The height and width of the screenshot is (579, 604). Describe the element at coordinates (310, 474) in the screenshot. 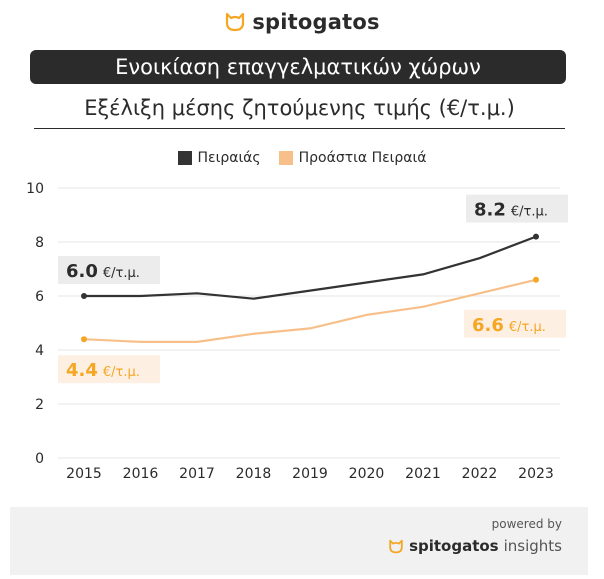

I see `x-tick-label: 2019` at that location.